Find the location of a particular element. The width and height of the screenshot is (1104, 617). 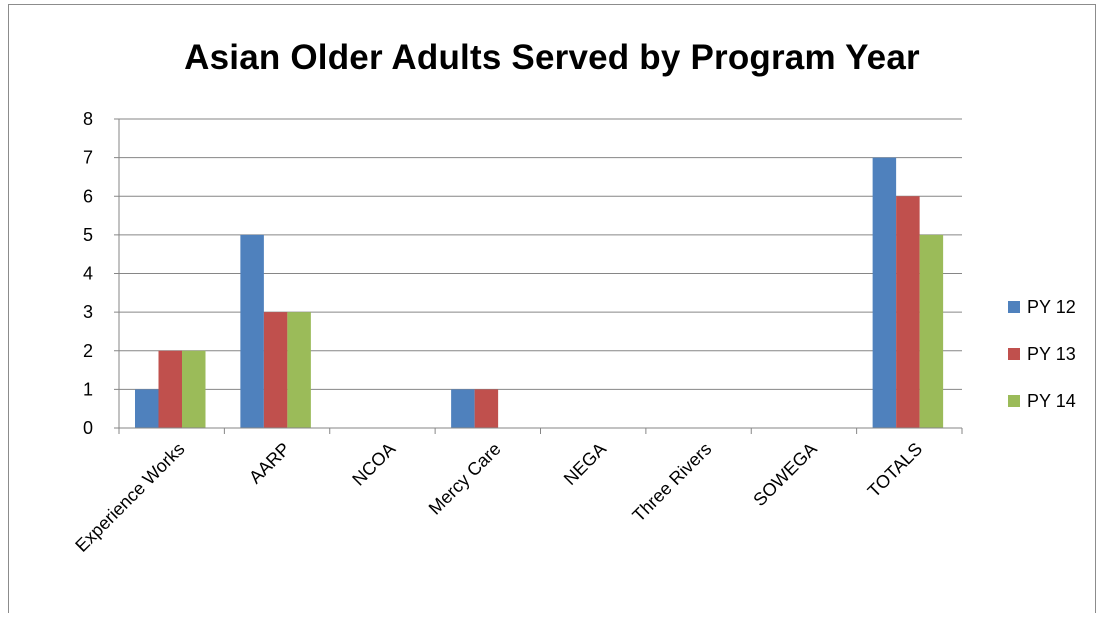

y-tick-label: 6 is located at coordinates (88, 196).